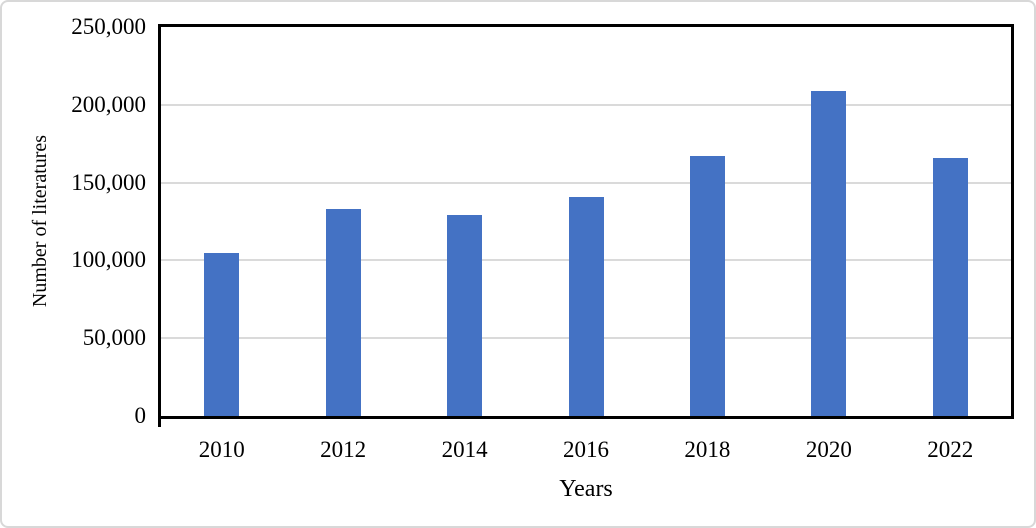 The image size is (1036, 528). Describe the element at coordinates (140, 415) in the screenshot. I see `y-tick-label: 0` at that location.